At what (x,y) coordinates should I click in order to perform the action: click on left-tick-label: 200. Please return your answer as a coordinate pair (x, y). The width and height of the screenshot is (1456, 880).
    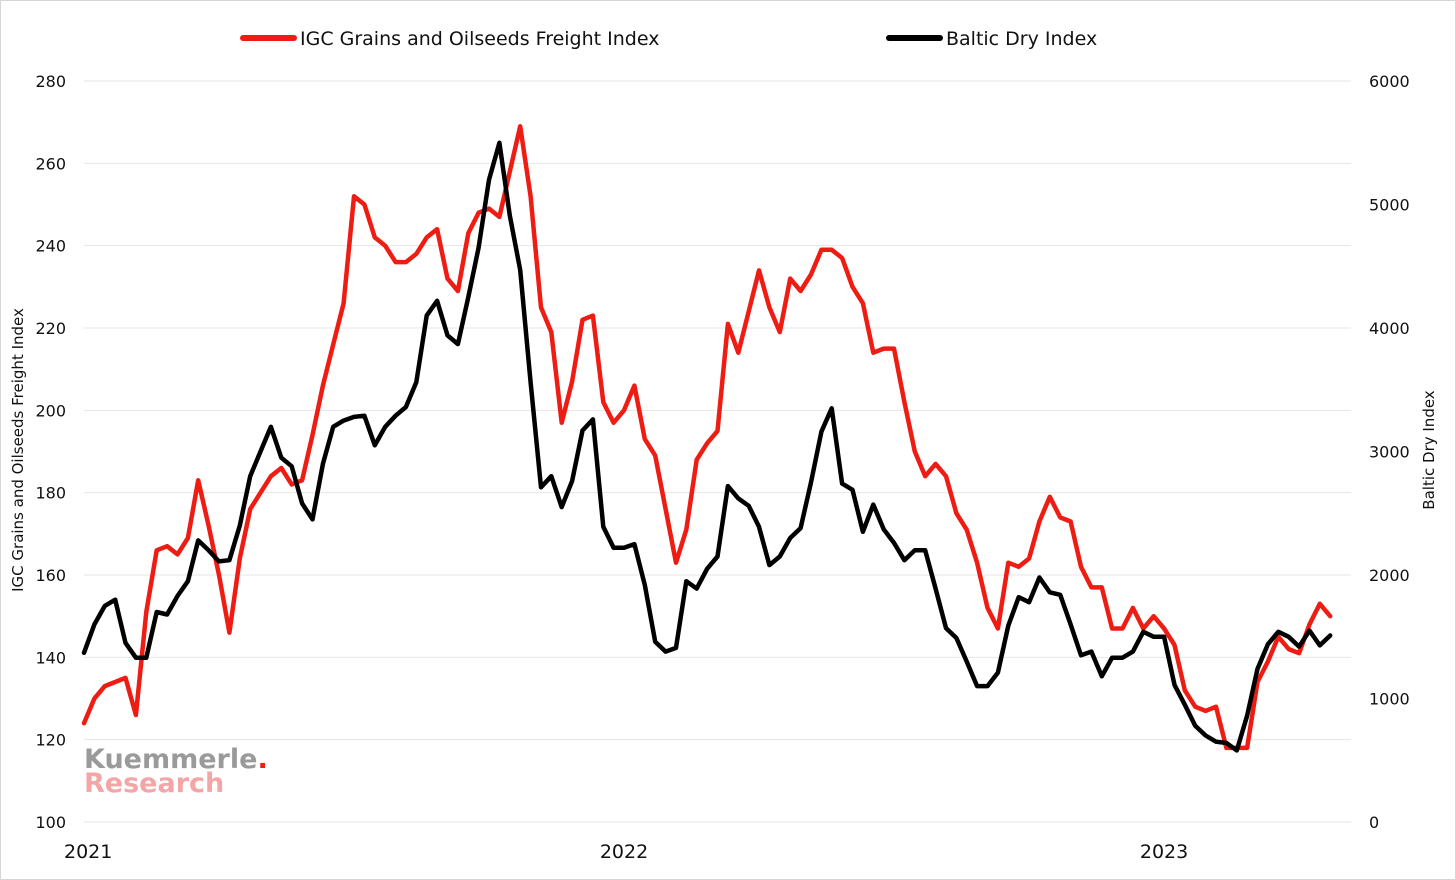
    Looking at the image, I should click on (50, 410).